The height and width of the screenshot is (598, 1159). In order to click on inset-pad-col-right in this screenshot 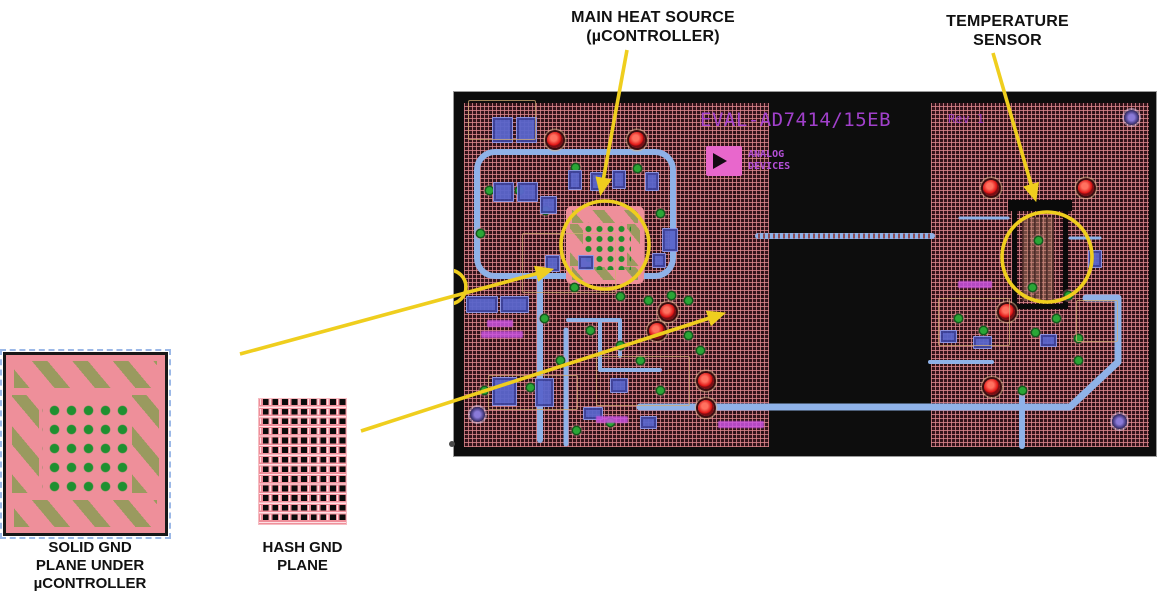, I will do `click(145, 444)`.